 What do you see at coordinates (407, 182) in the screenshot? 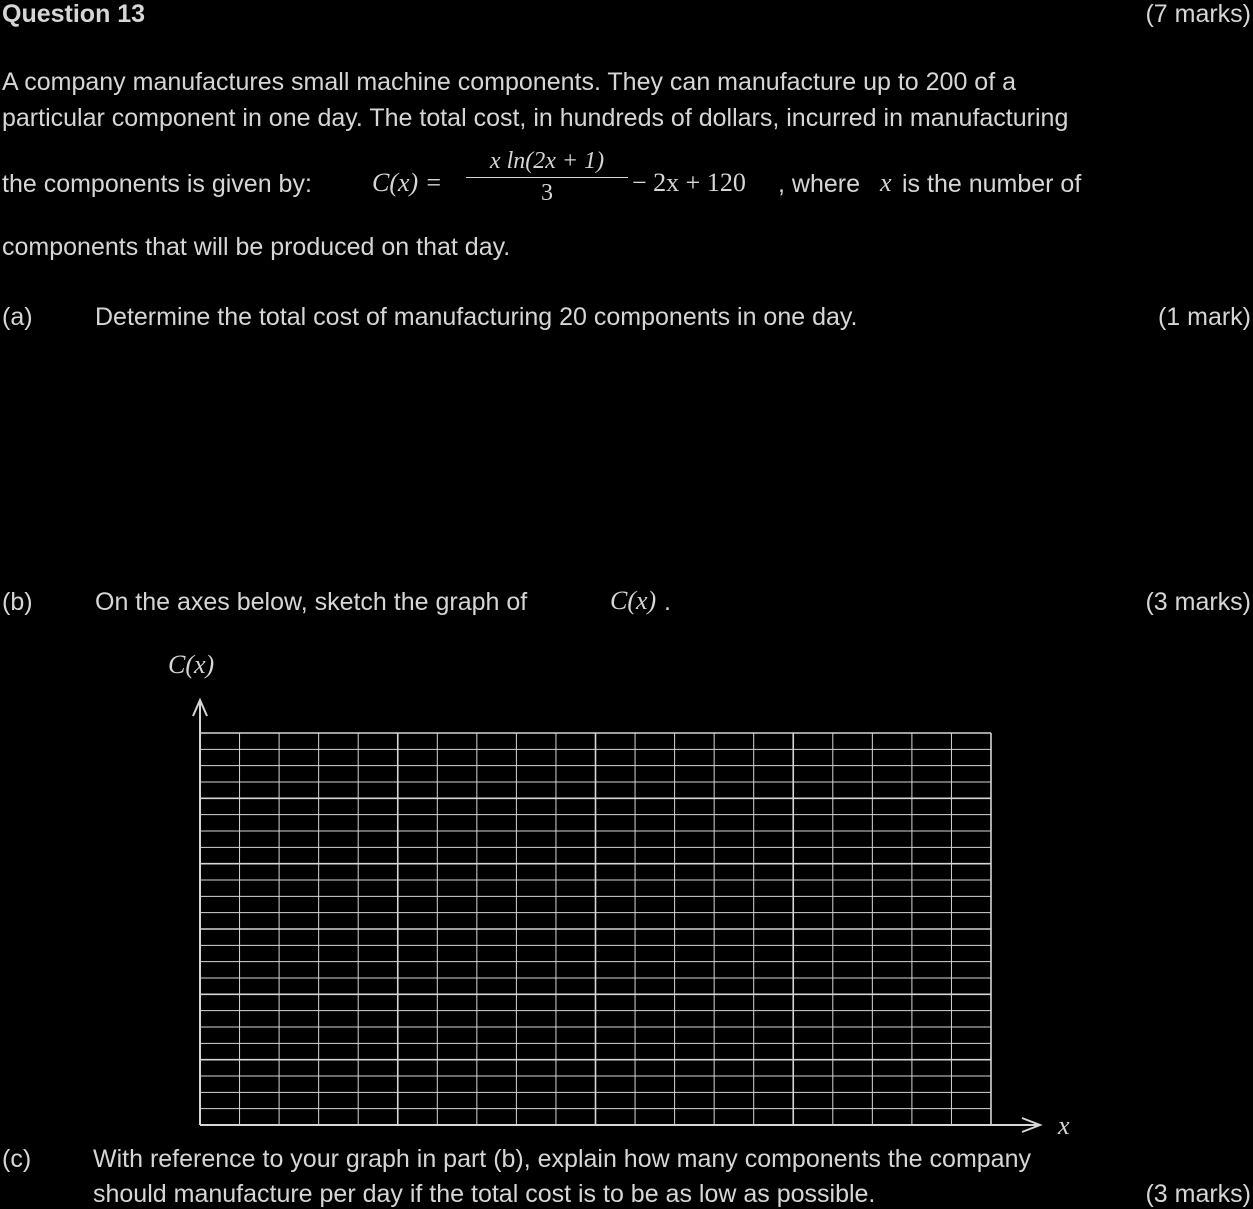
I see `function-name: C(x) =` at bounding box center [407, 182].